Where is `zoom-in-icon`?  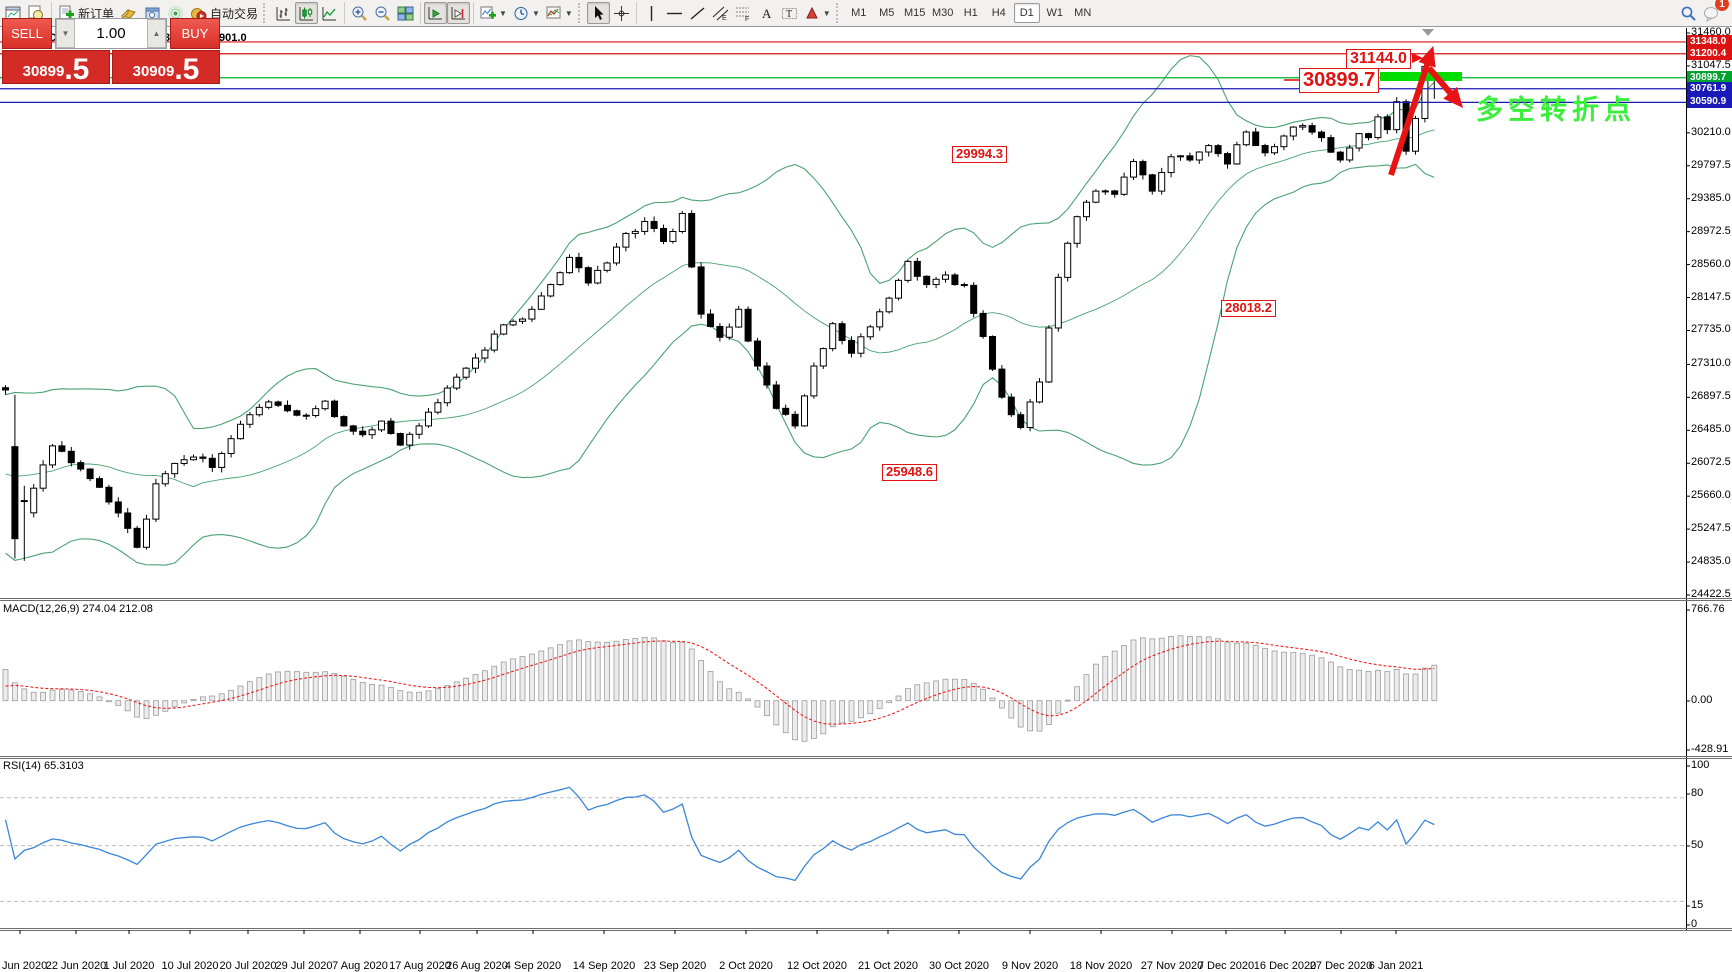
zoom-in-icon is located at coordinates (359, 13).